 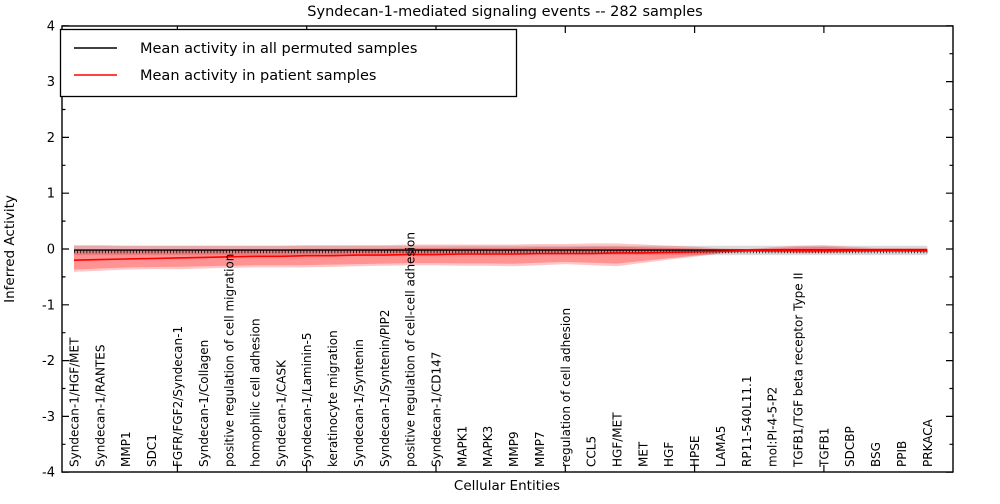 I want to click on y-tick-label: -2, so click(x=48, y=361).